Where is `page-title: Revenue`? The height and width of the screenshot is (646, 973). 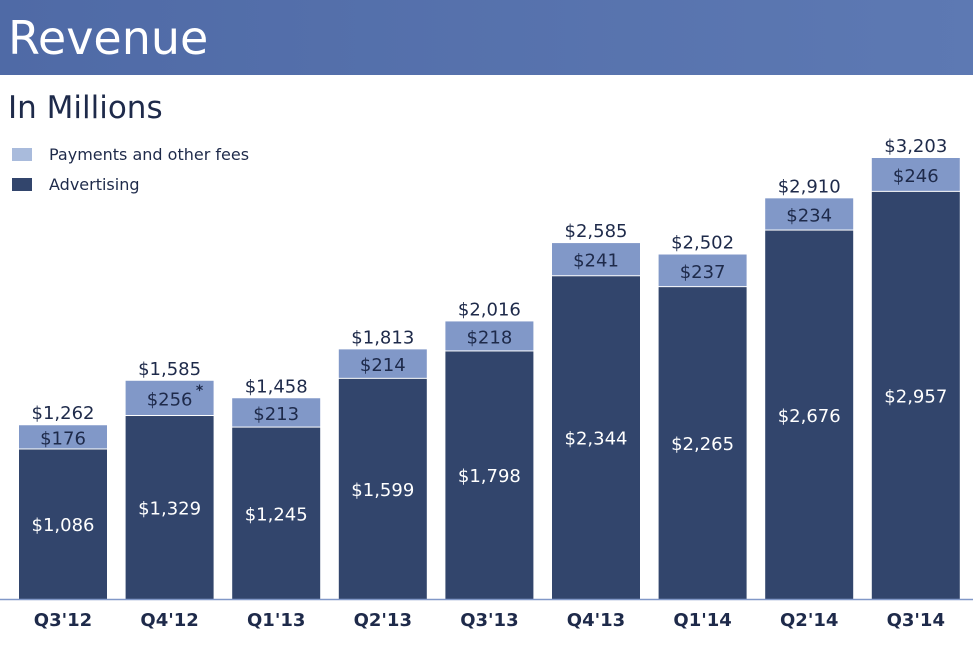
page-title: Revenue is located at coordinates (108, 38).